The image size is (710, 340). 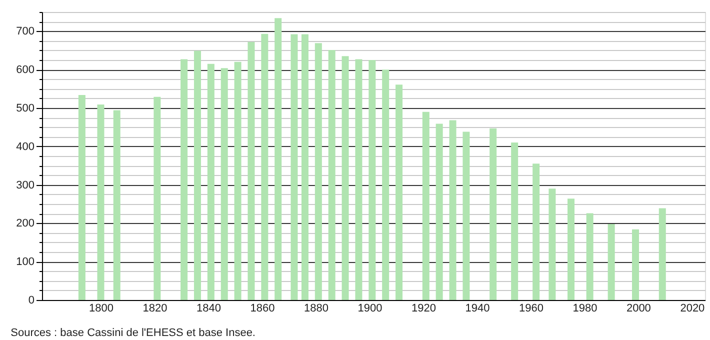 What do you see at coordinates (25, 108) in the screenshot?
I see `y-tick-label: 500` at bounding box center [25, 108].